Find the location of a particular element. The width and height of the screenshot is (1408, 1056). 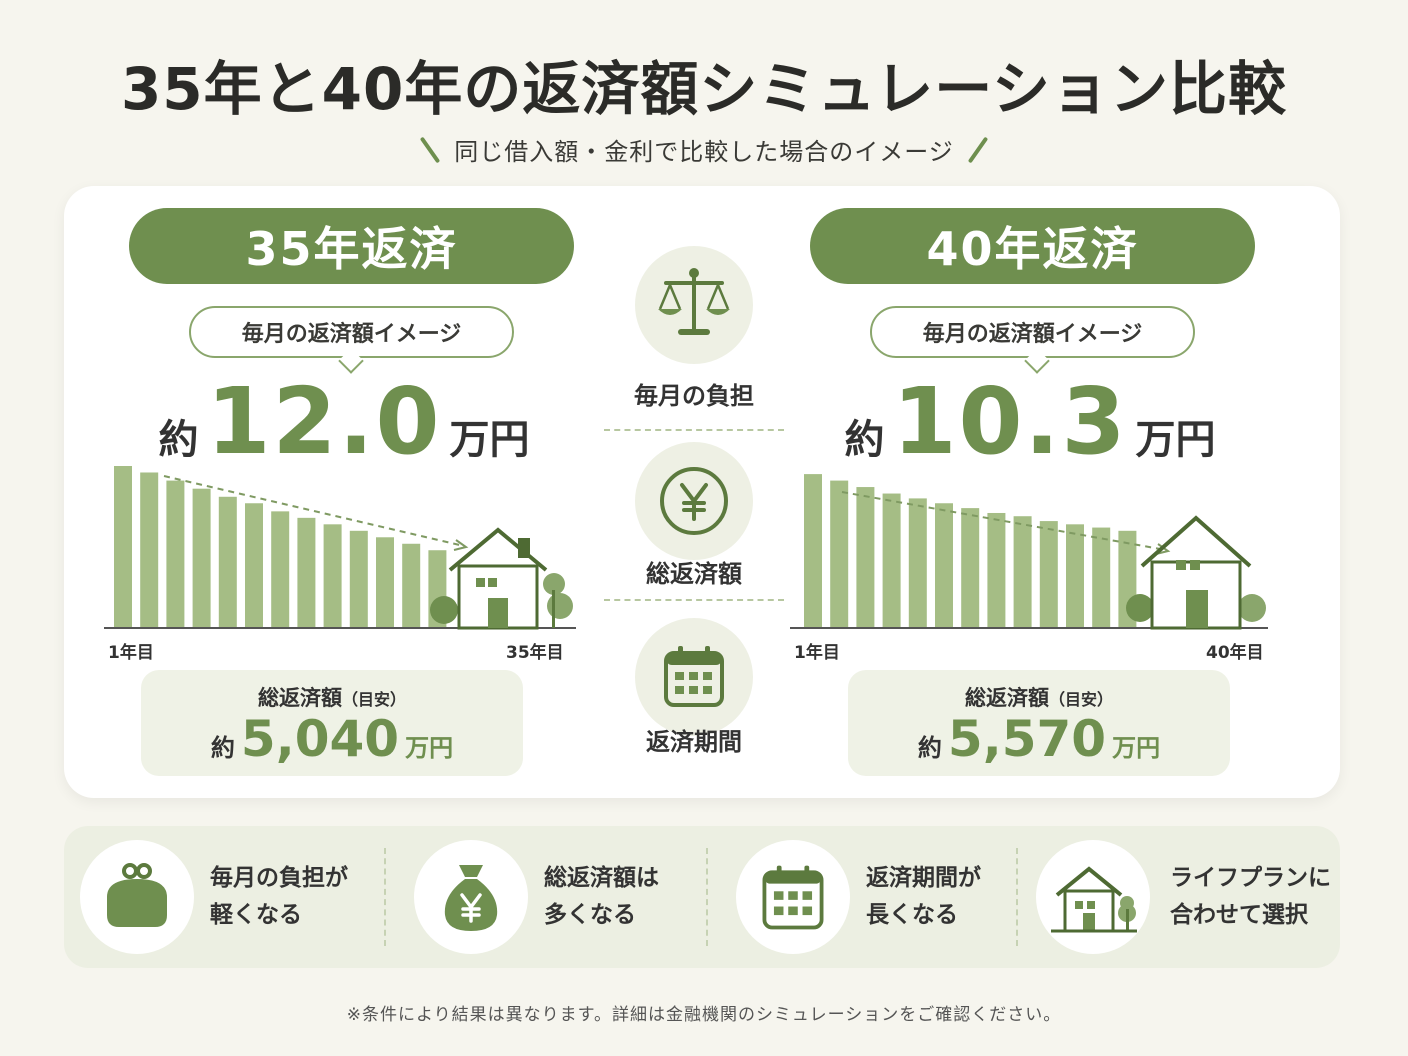

summary-line1: ライフプランに is located at coordinates (1250, 878).